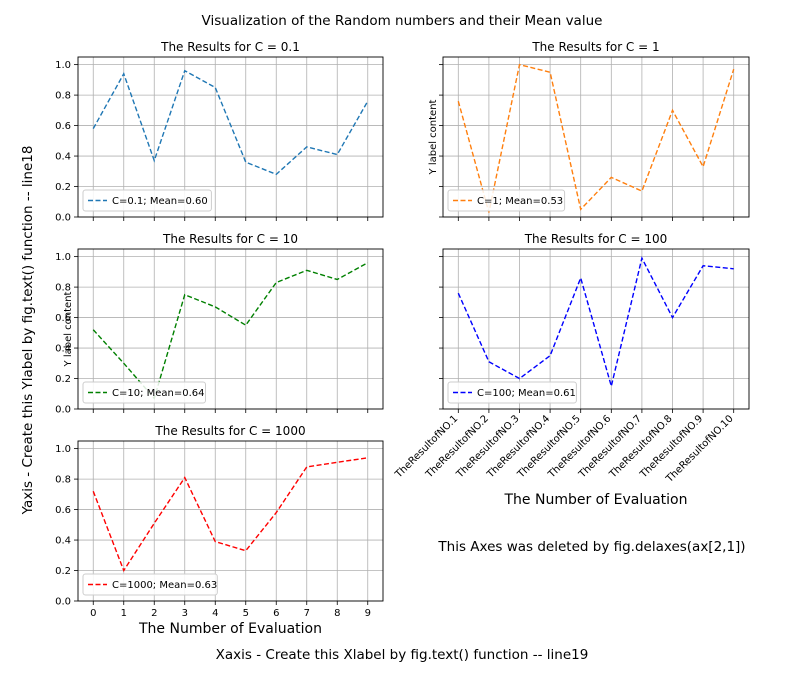 The height and width of the screenshot is (675, 800). I want to click on x-tick-label: 3, so click(185, 613).